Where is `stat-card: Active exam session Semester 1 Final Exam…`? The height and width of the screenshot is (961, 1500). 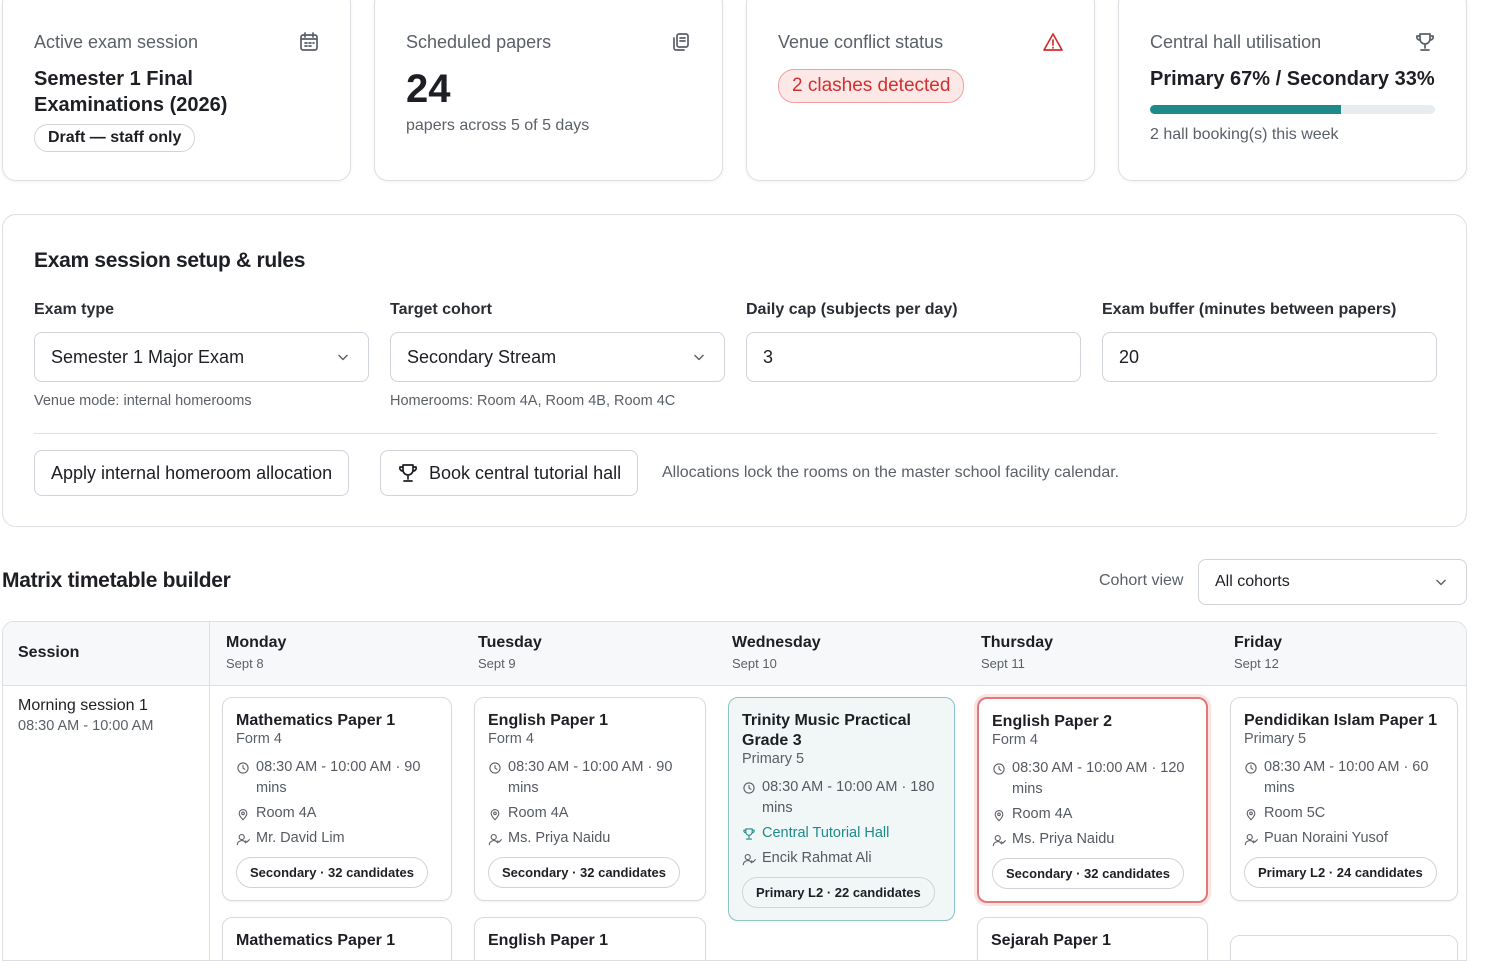
stat-card: Active exam session Semester 1 Final Exam… is located at coordinates (176, 90).